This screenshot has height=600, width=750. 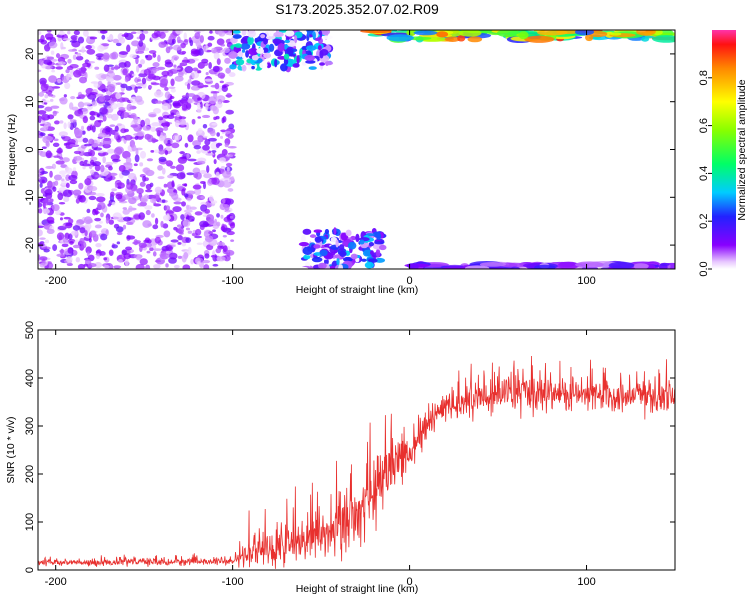 I want to click on y-tick-label: 400, so click(x=30, y=378).